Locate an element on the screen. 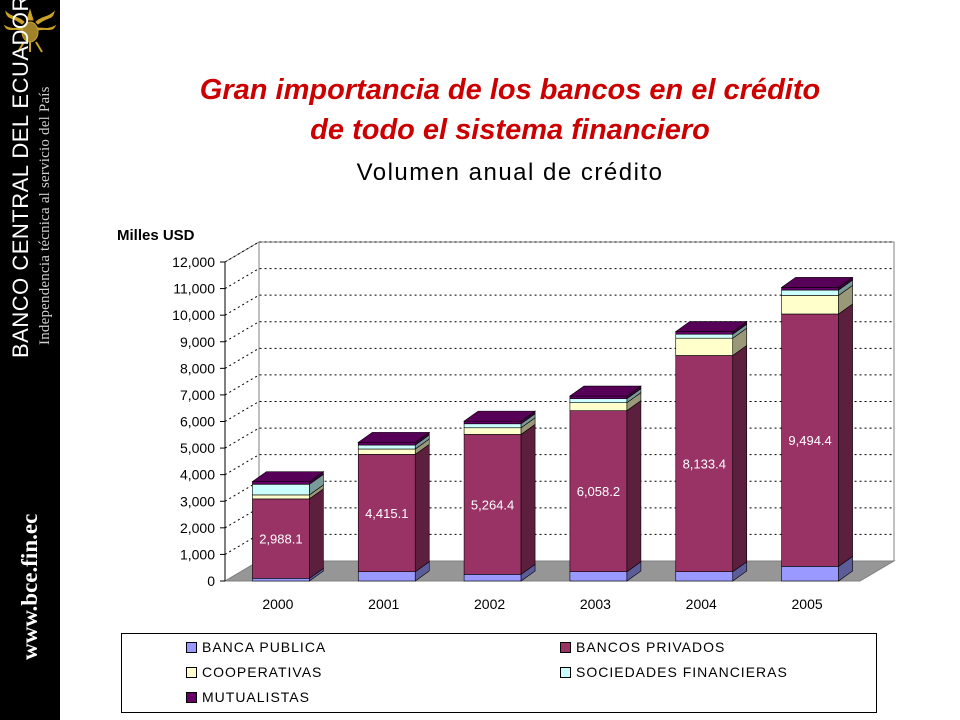  y-tick-label: 5,000 is located at coordinates (197, 448).